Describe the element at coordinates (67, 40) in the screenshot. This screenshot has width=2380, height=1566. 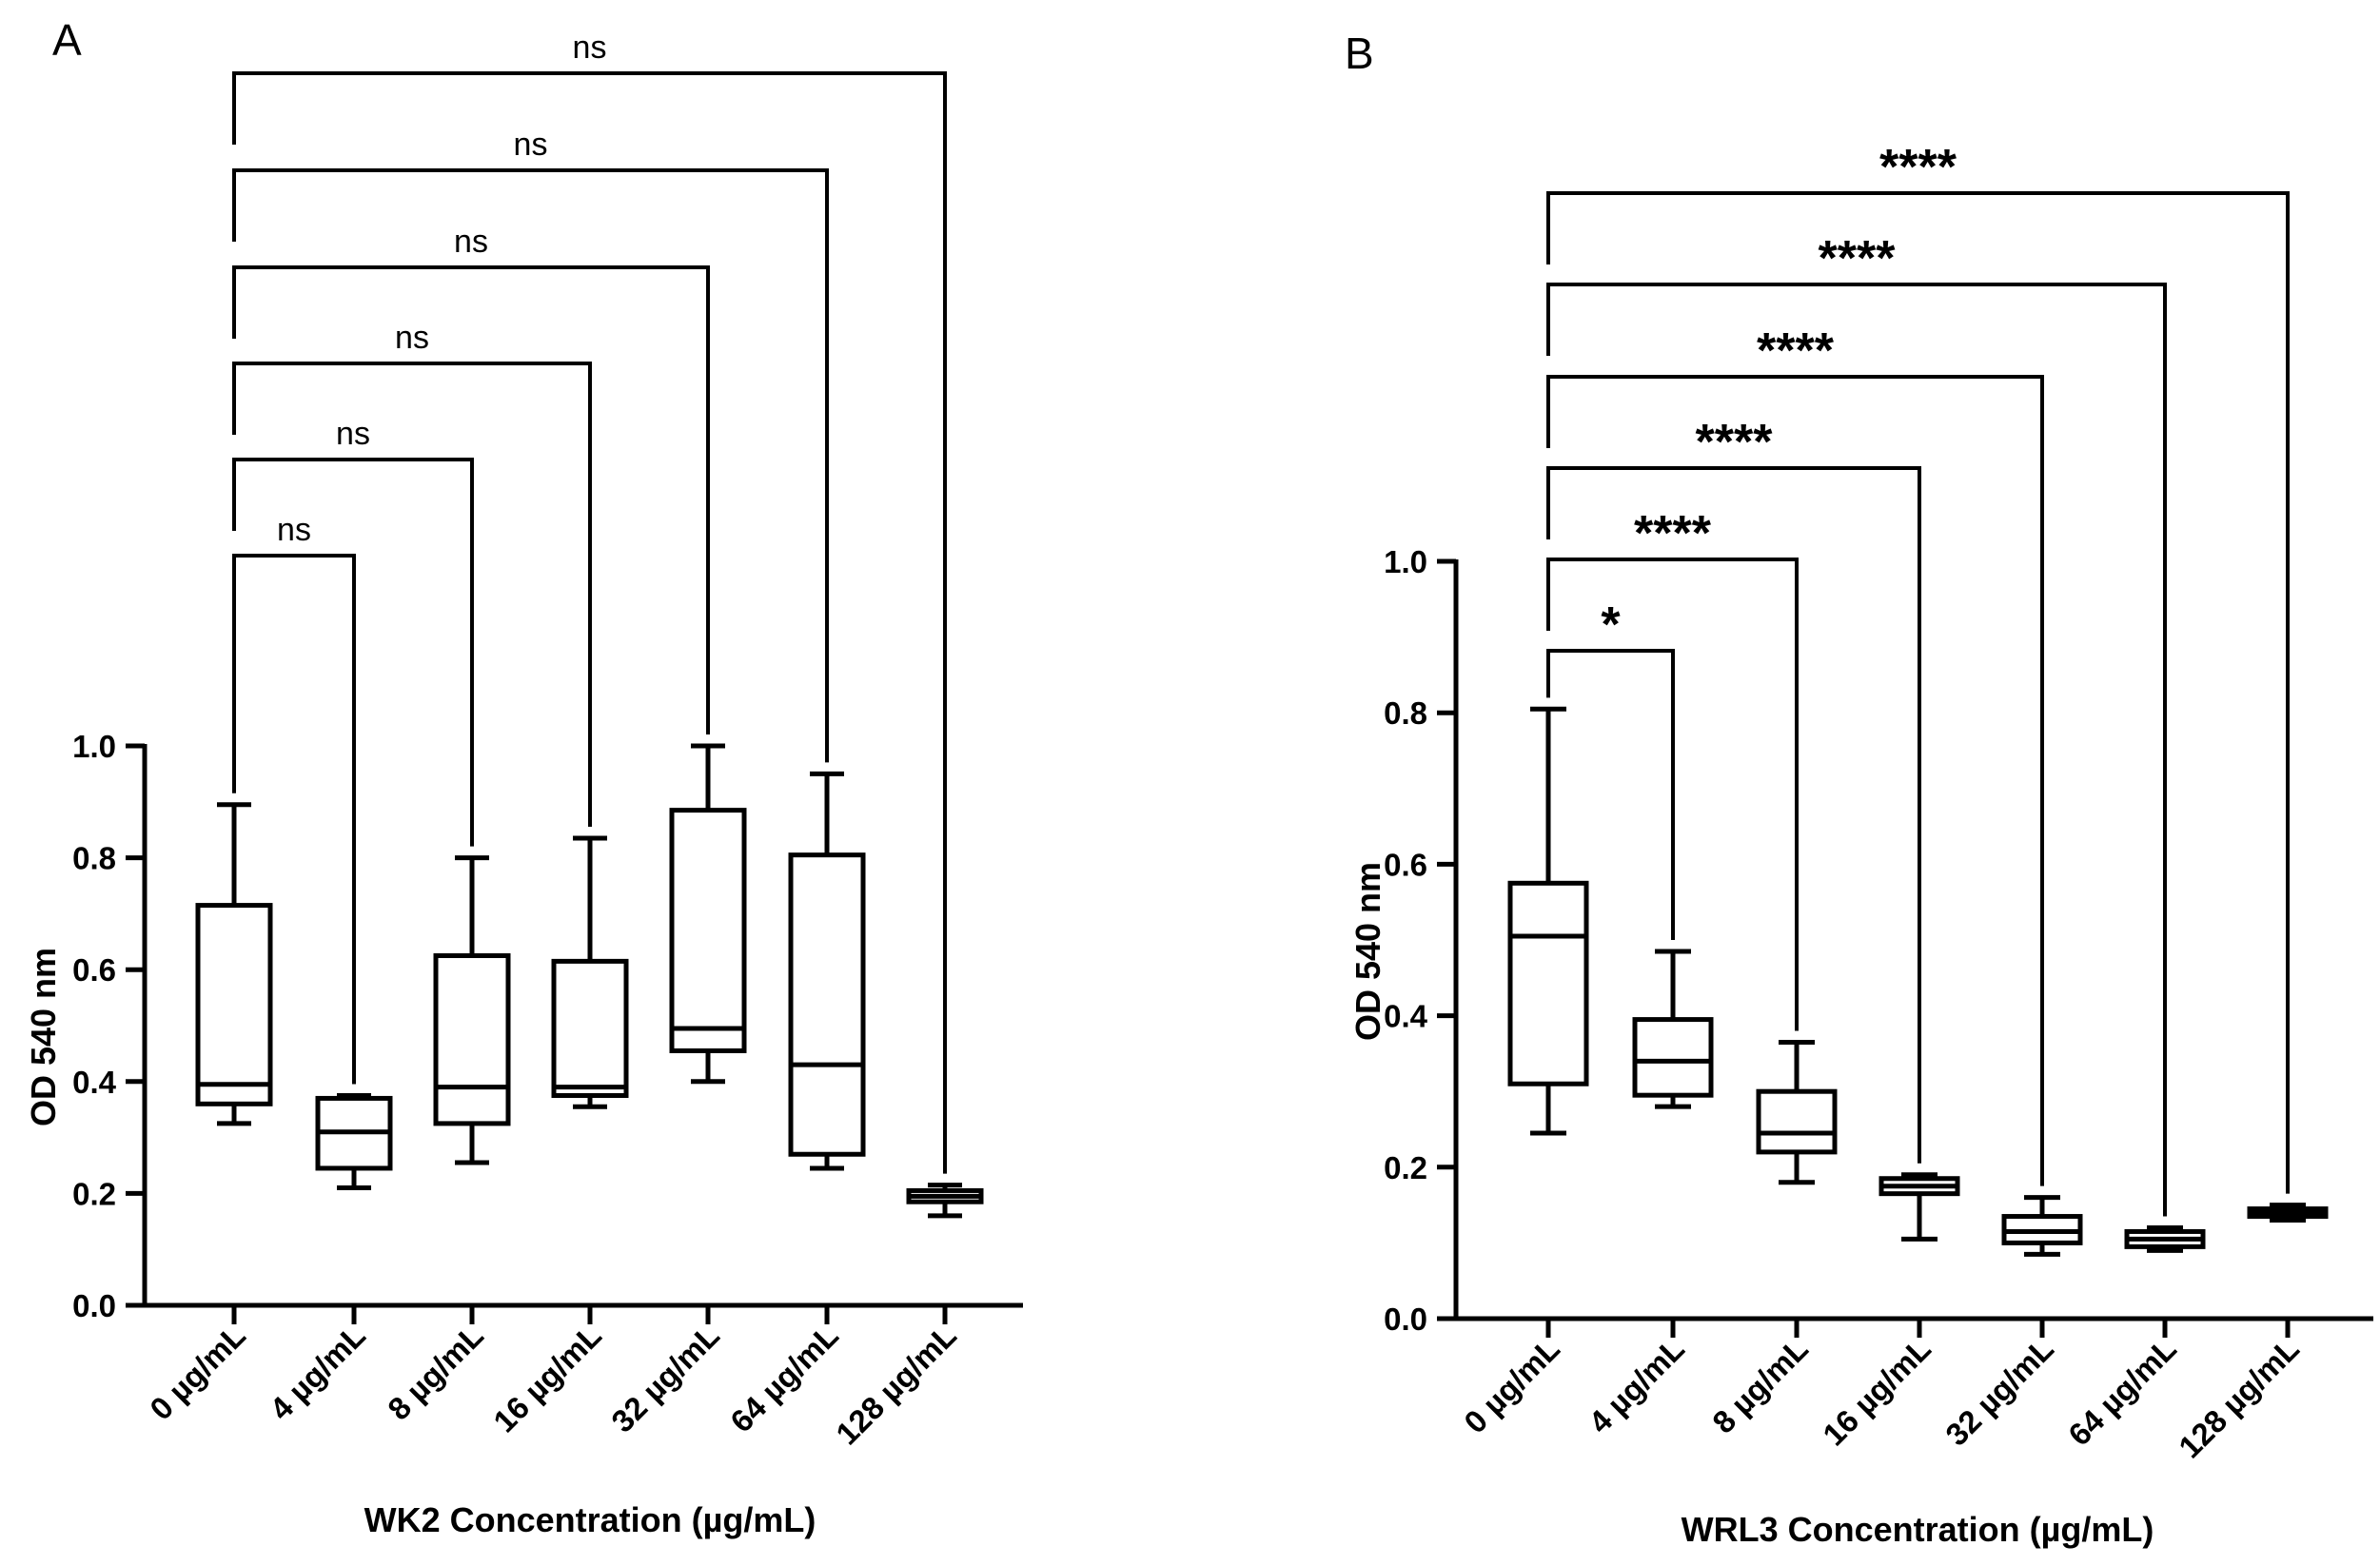
I see `panel-label: A` at that location.